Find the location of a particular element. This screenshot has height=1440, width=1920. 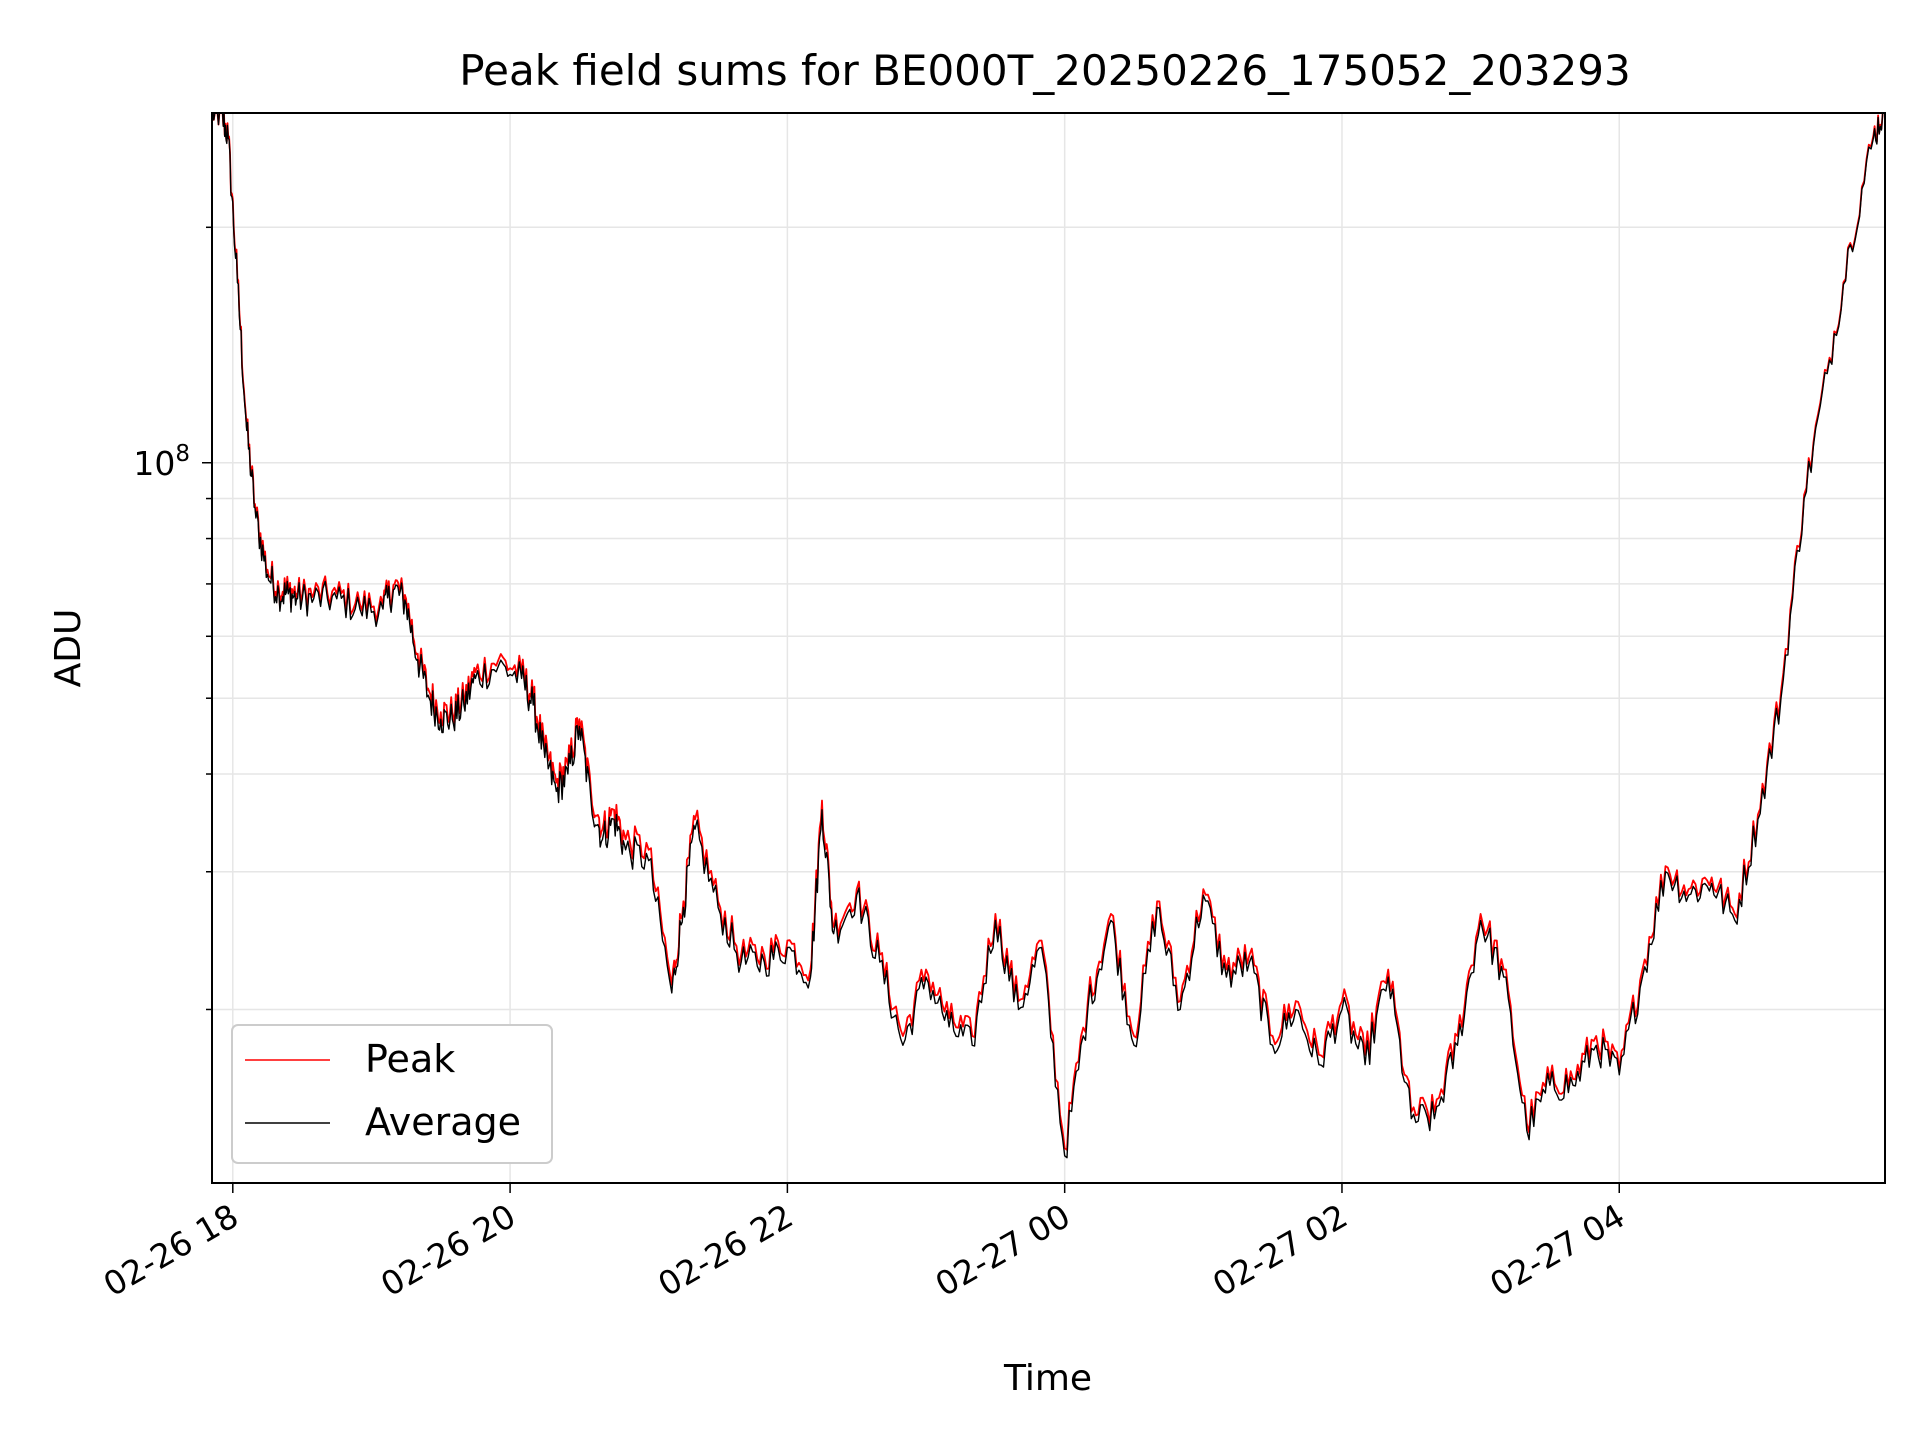

legend-label-average: Average is located at coordinates (443, 1122).